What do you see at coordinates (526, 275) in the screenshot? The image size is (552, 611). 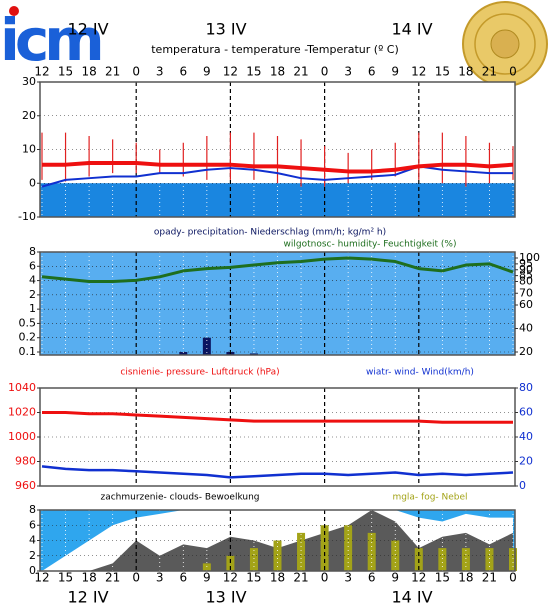 I see `y2-tick-label: 85` at bounding box center [526, 275].